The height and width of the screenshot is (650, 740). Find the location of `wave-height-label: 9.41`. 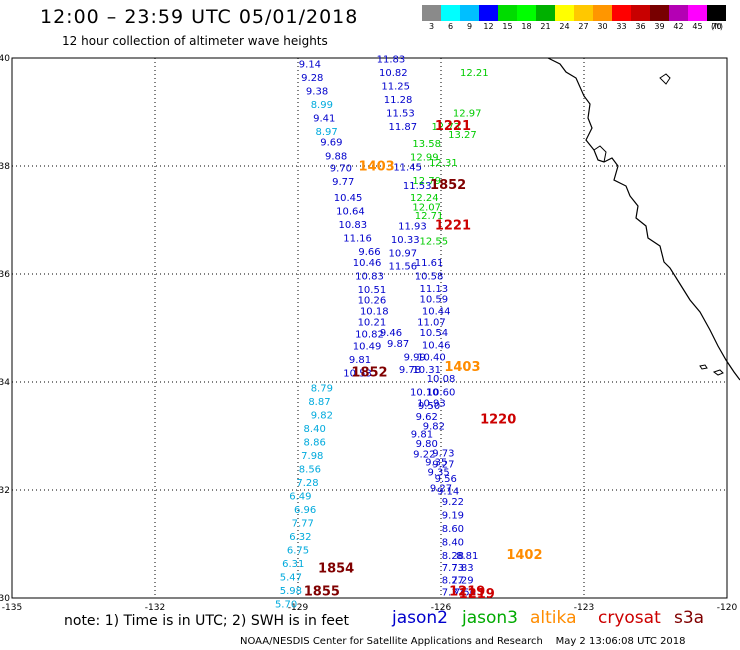

wave-height-label: 9.41 is located at coordinates (324, 119).